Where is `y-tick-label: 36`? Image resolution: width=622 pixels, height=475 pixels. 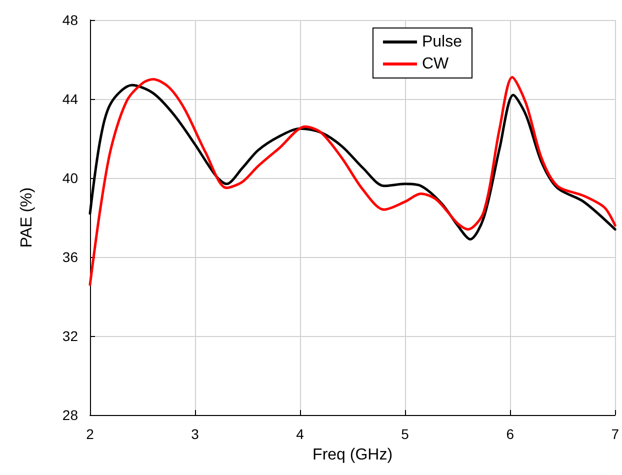
y-tick-label: 36 is located at coordinates (70, 257).